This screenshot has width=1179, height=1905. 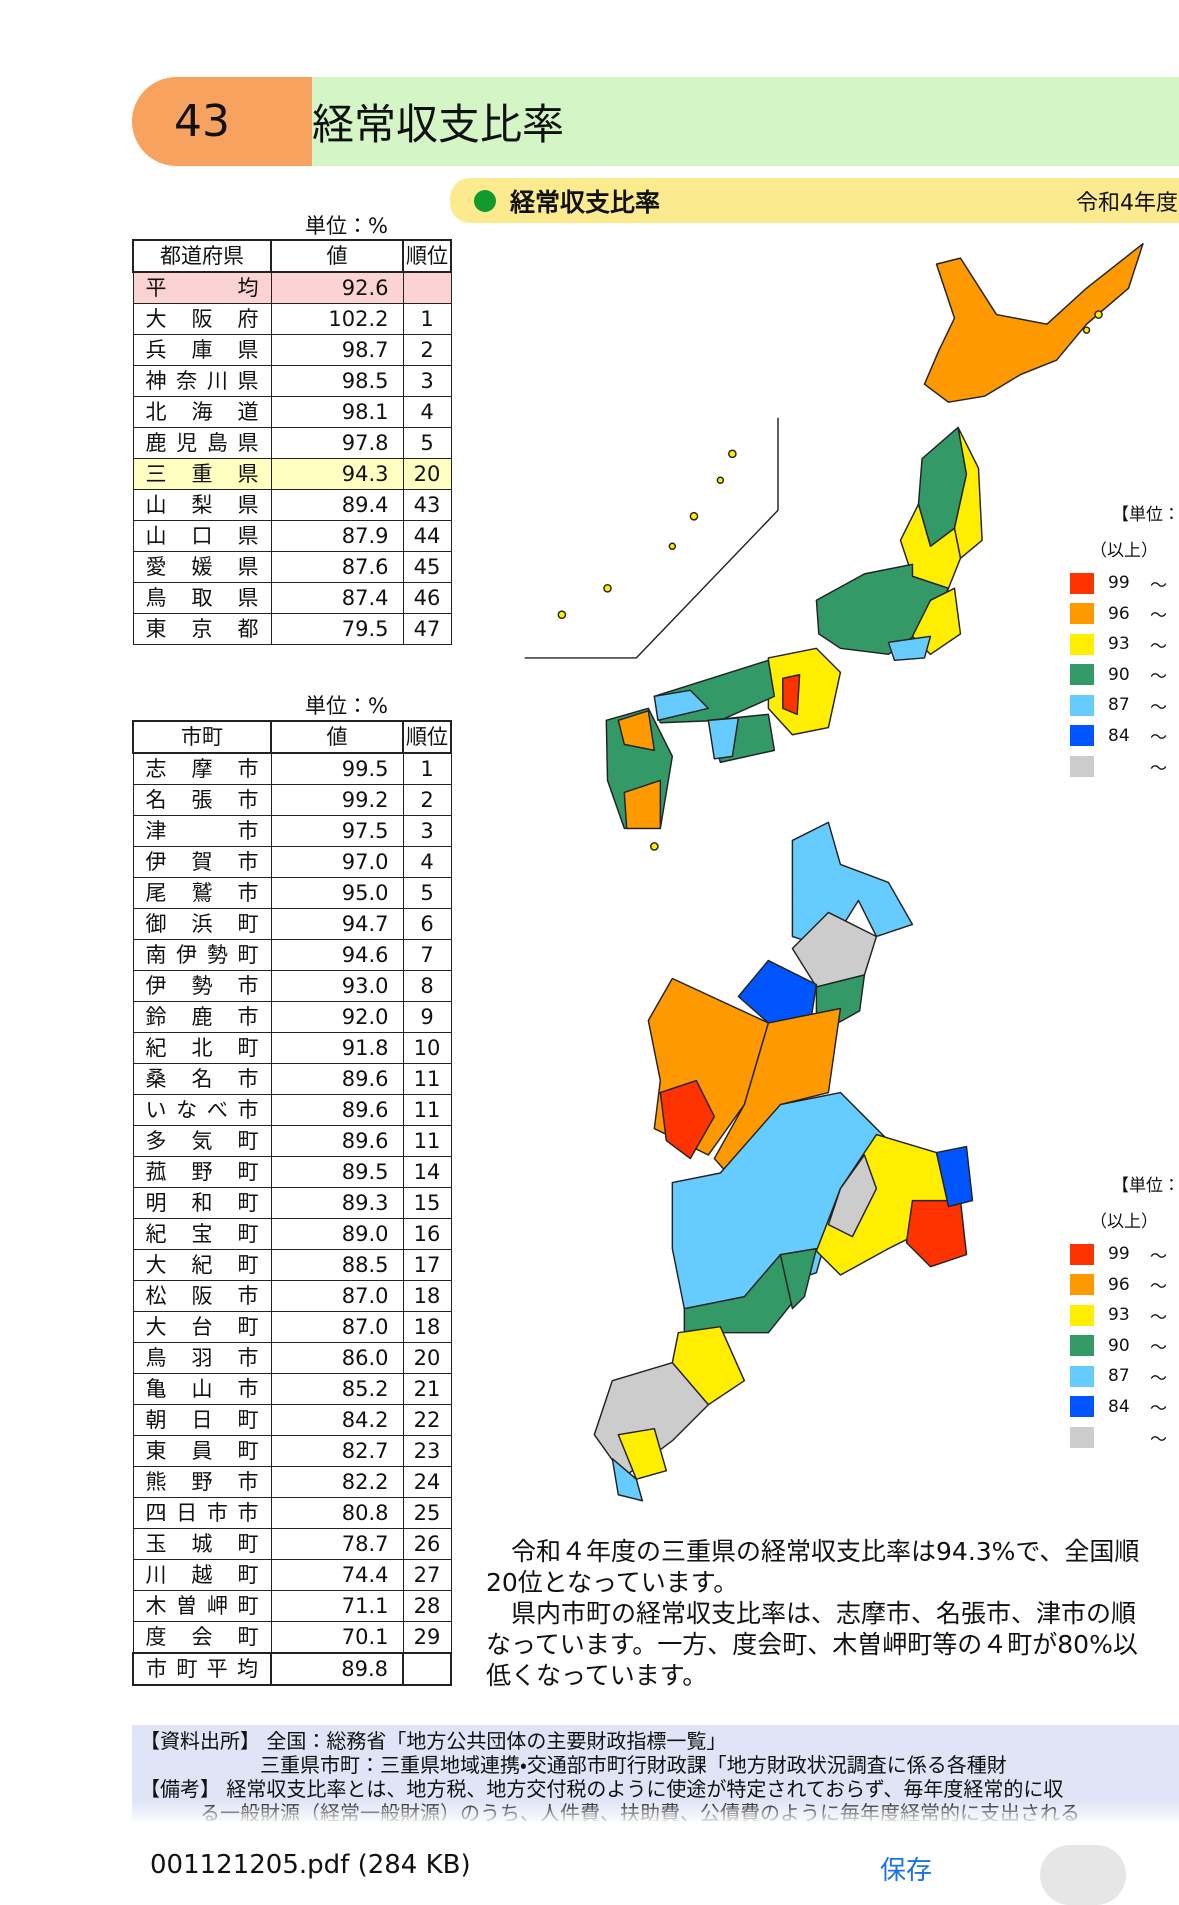 What do you see at coordinates (1119, 1376) in the screenshot?
I see `legend-level: 87` at bounding box center [1119, 1376].